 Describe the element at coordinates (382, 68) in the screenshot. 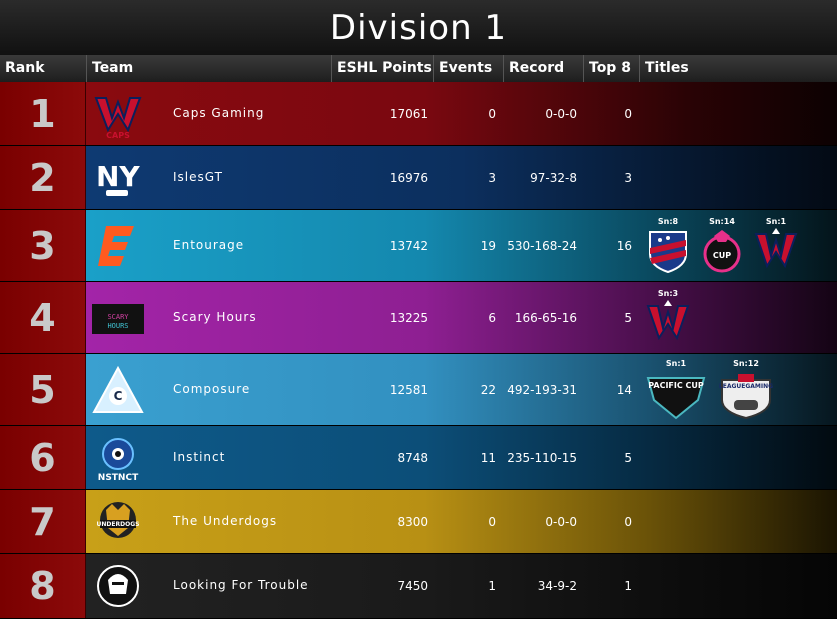

I see `header-points: ESHL Points` at that location.